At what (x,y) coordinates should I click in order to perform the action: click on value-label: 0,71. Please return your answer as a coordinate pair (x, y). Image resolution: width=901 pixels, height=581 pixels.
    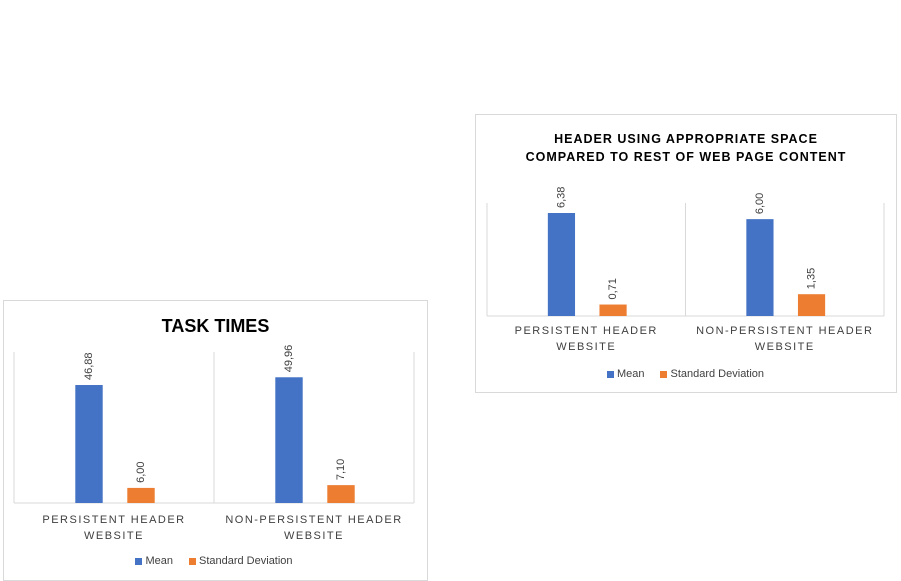
    Looking at the image, I should click on (613, 288).